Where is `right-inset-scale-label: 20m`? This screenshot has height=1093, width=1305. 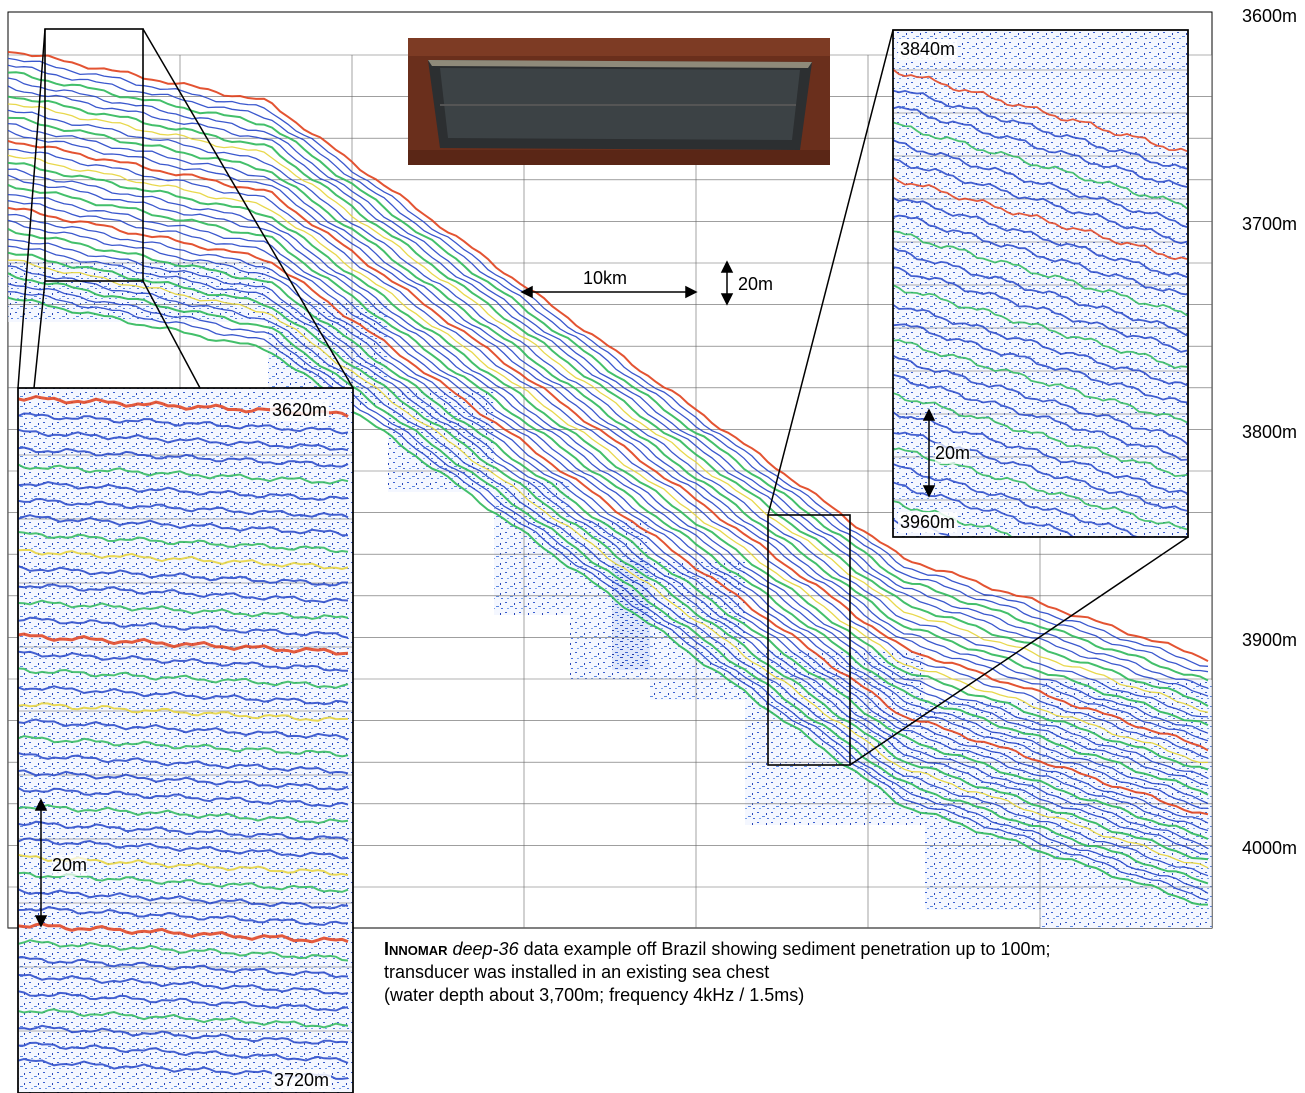 right-inset-scale-label: 20m is located at coordinates (953, 453).